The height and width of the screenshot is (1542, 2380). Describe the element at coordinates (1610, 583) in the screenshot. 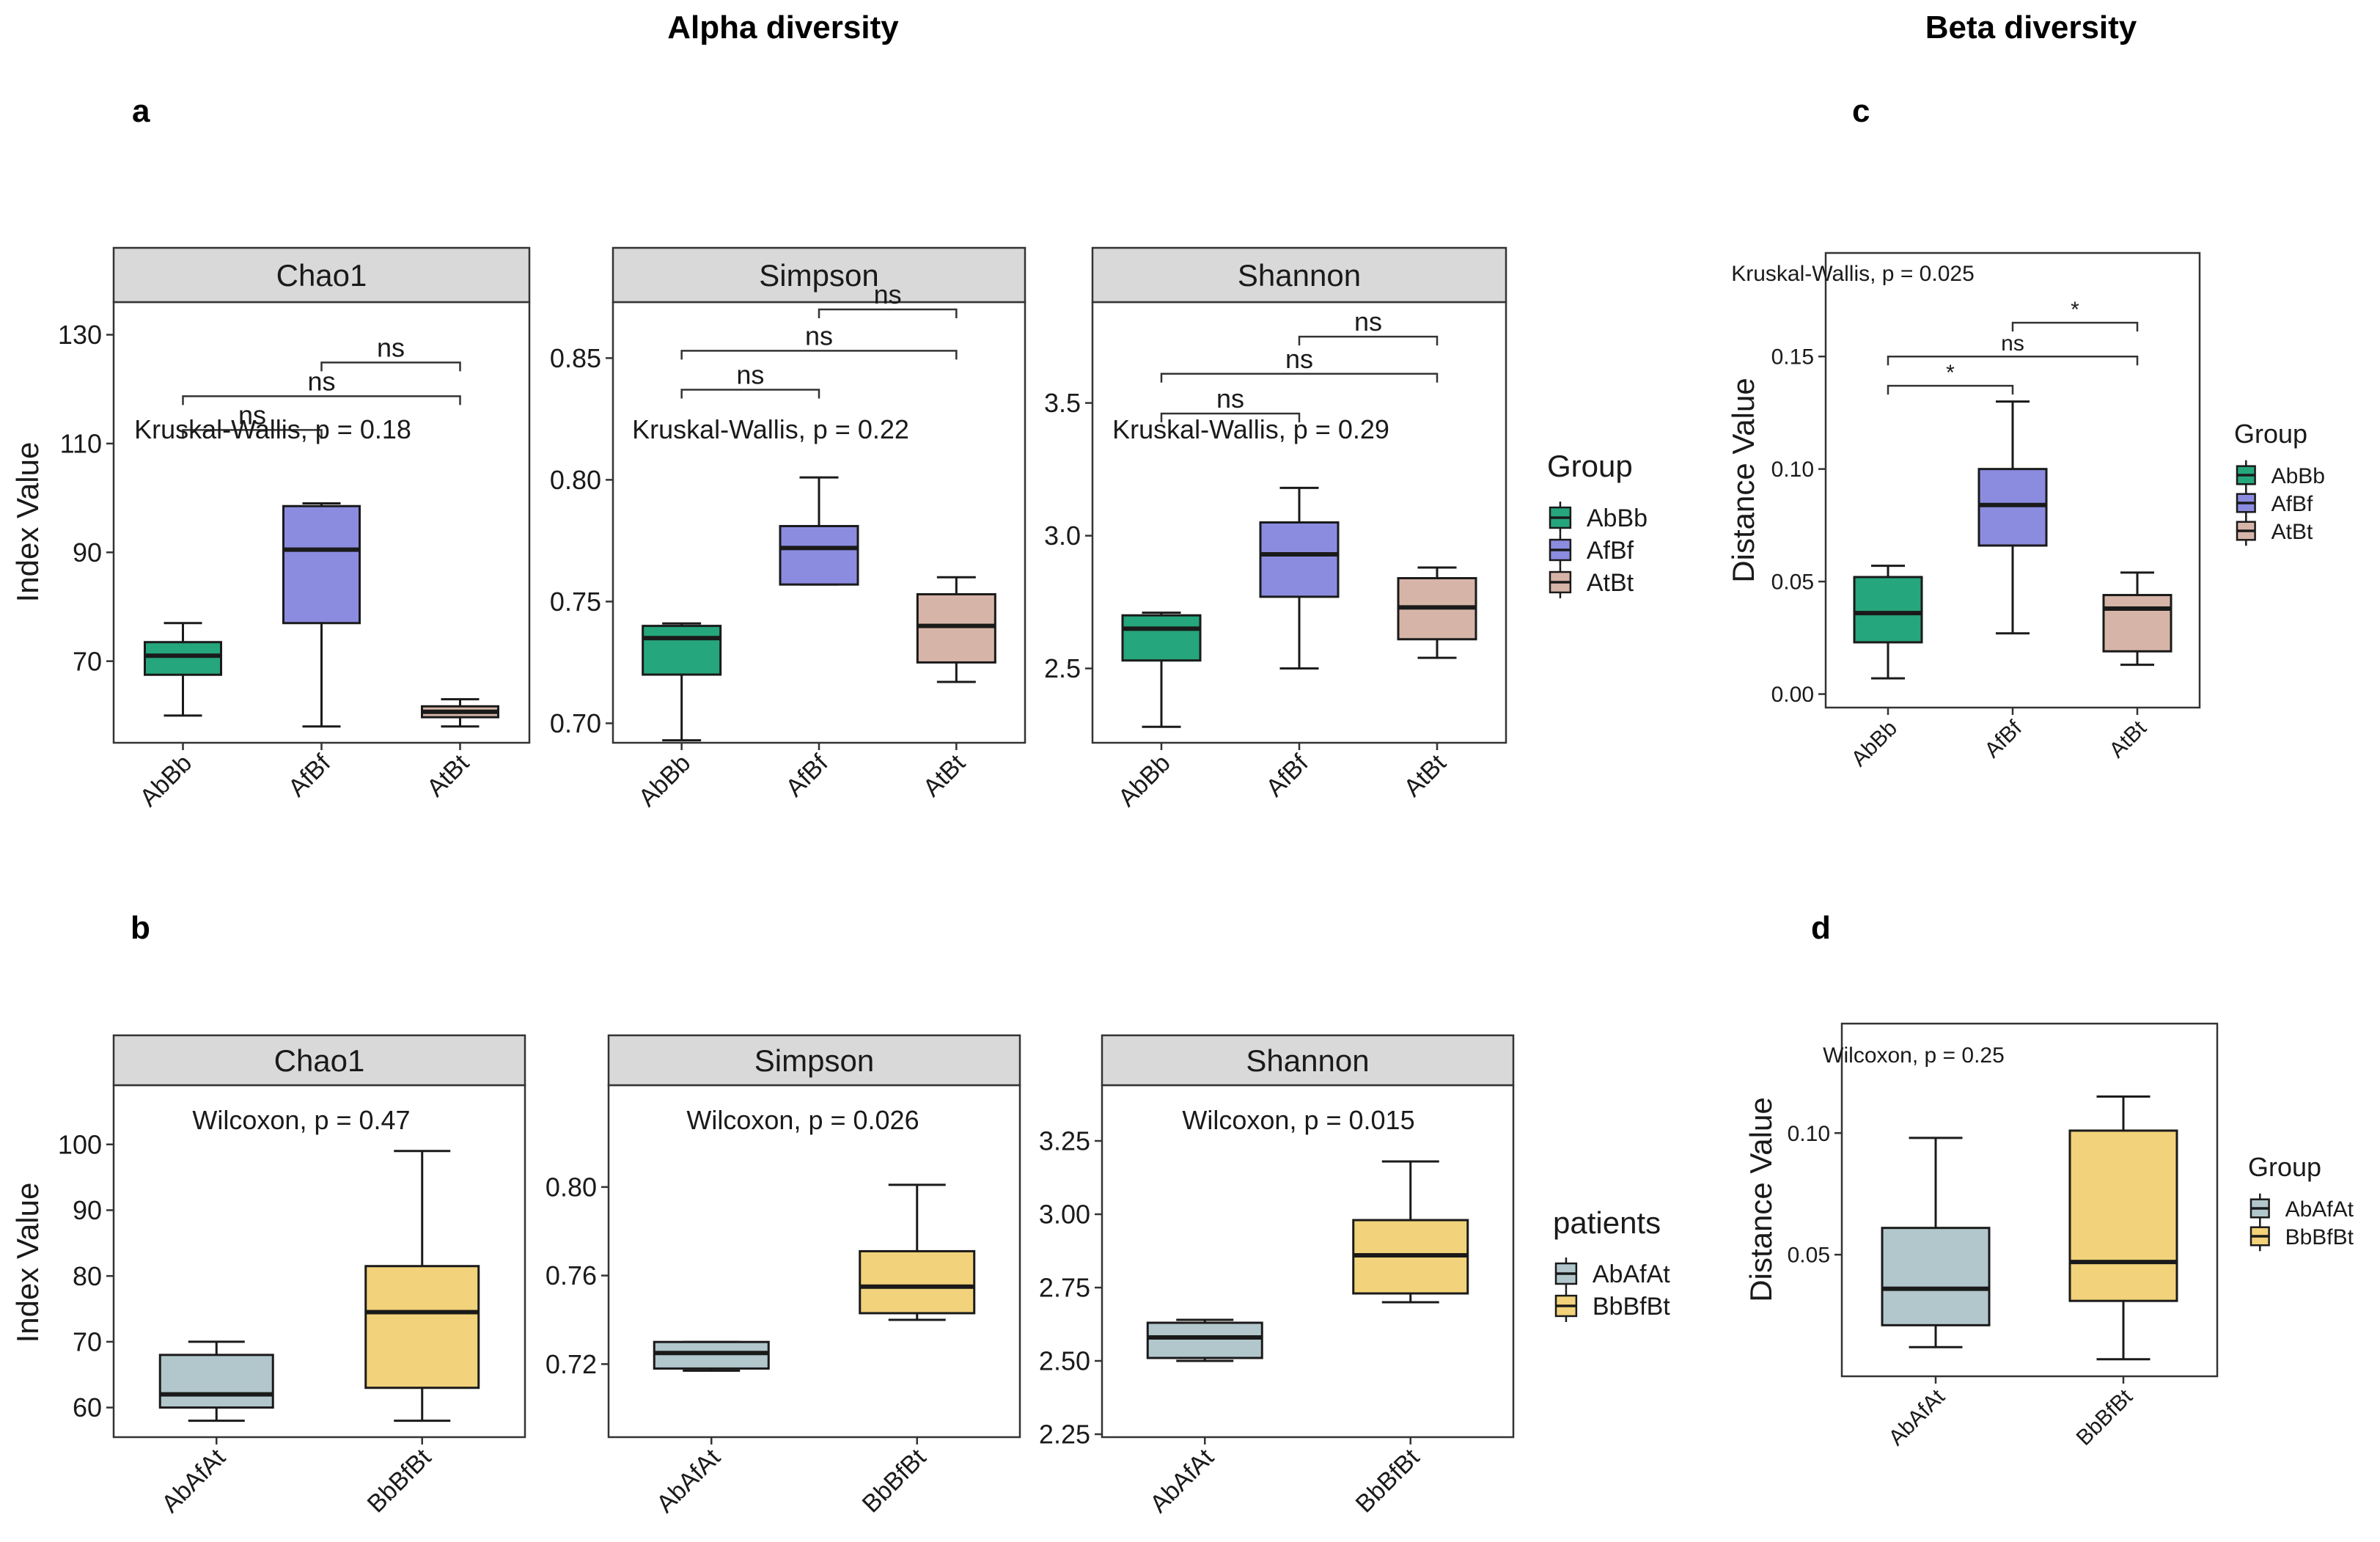

I see `legend-label: AtBt` at that location.